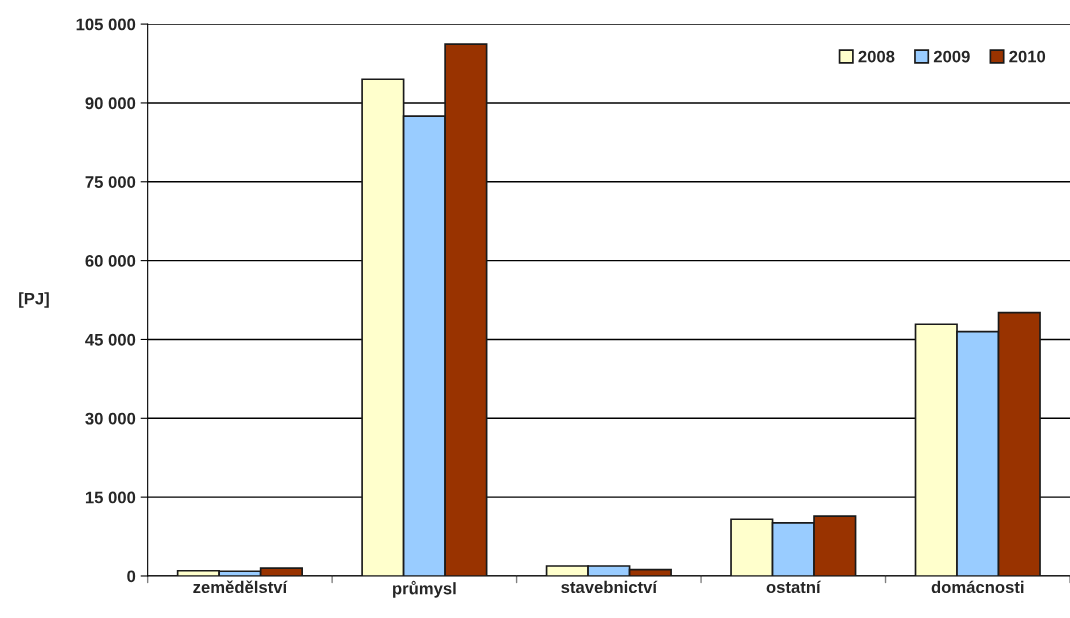  What do you see at coordinates (977, 587) in the screenshot?
I see `x-tick-label: domácnosti` at bounding box center [977, 587].